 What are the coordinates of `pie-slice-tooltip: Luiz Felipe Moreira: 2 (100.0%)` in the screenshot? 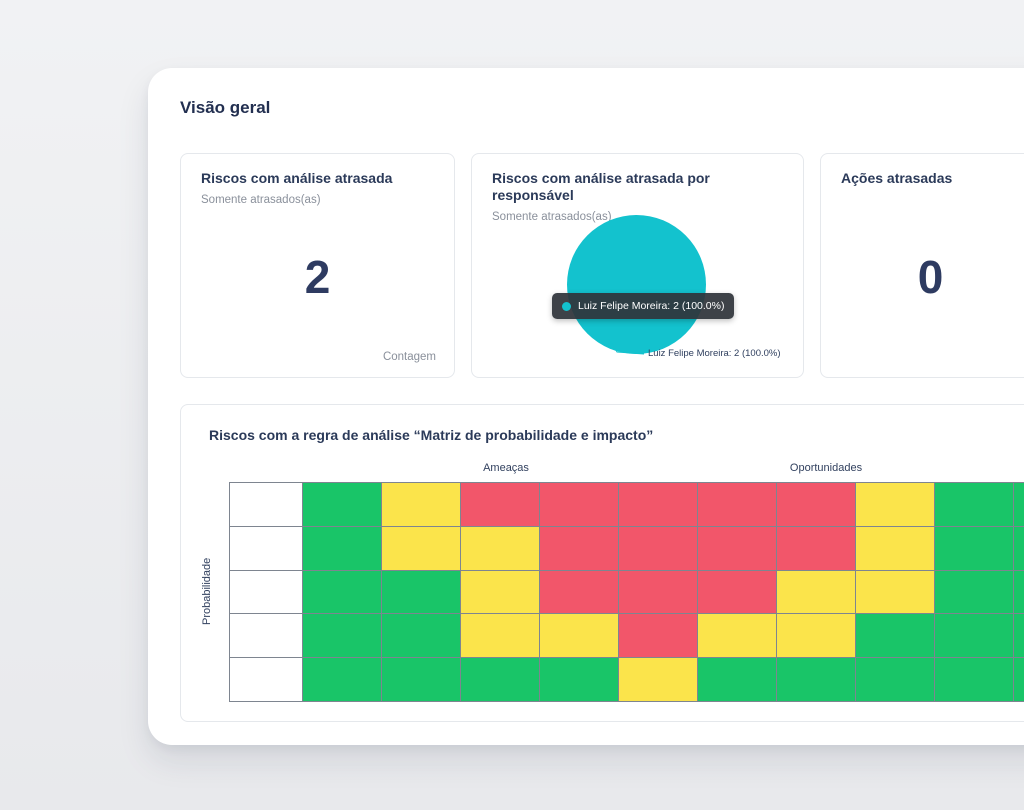 It's located at (643, 306).